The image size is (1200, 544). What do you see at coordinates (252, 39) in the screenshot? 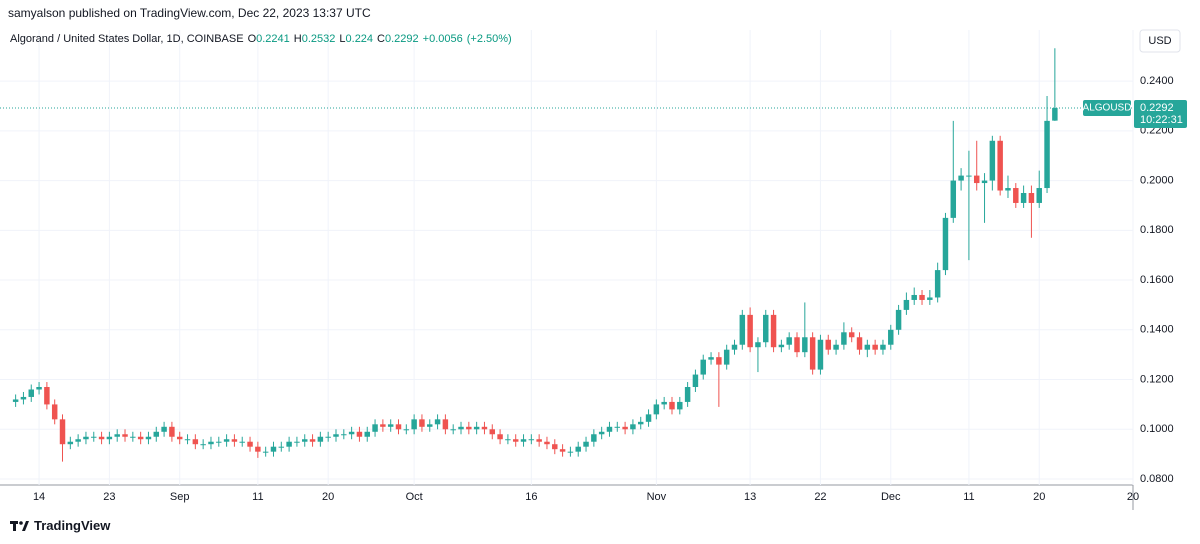
I see `o-label: O` at bounding box center [252, 39].